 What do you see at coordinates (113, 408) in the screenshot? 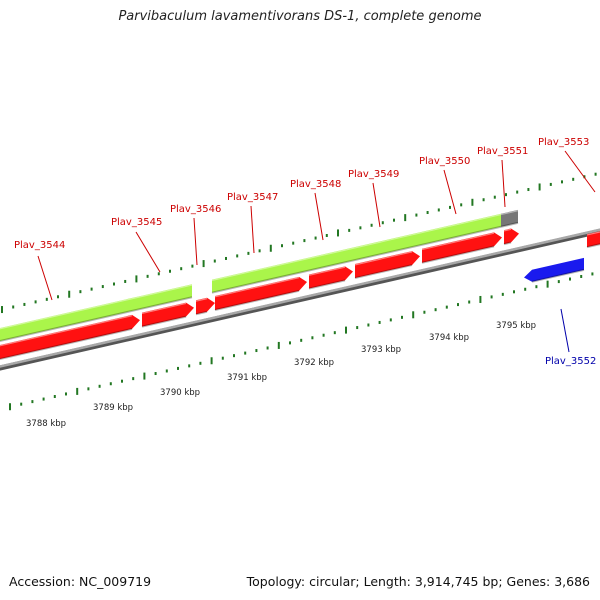
I see `kbp-label: 3789 kbp` at bounding box center [113, 408].